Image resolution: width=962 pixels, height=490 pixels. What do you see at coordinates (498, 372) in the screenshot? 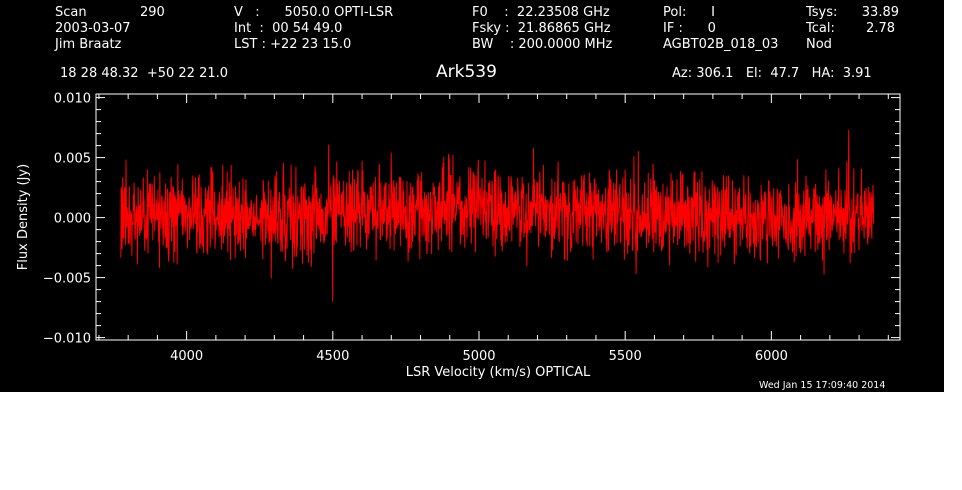
I see `x-axis-label: LSR Velocity (km/s) OPTICAL` at bounding box center [498, 372].